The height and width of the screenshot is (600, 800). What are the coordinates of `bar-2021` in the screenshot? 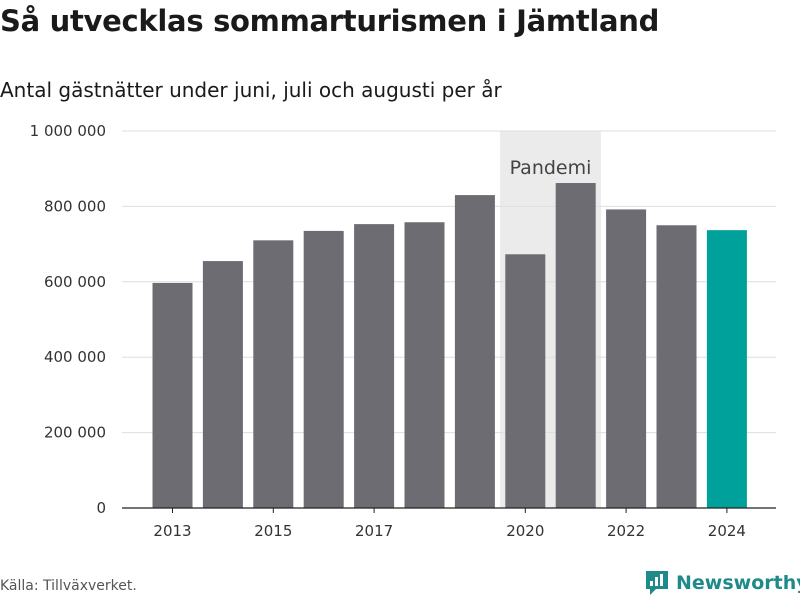 It's located at (575, 345).